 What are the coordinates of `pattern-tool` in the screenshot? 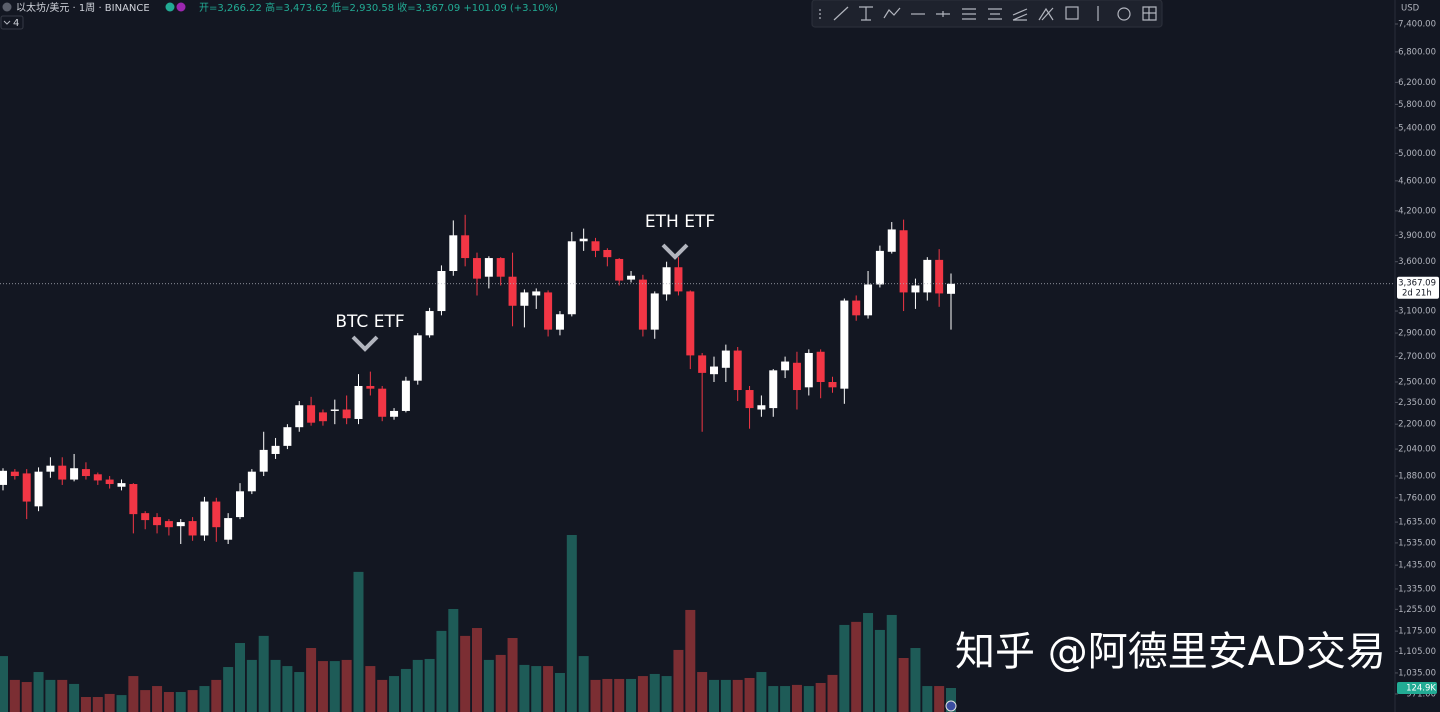 It's located at (1046, 14).